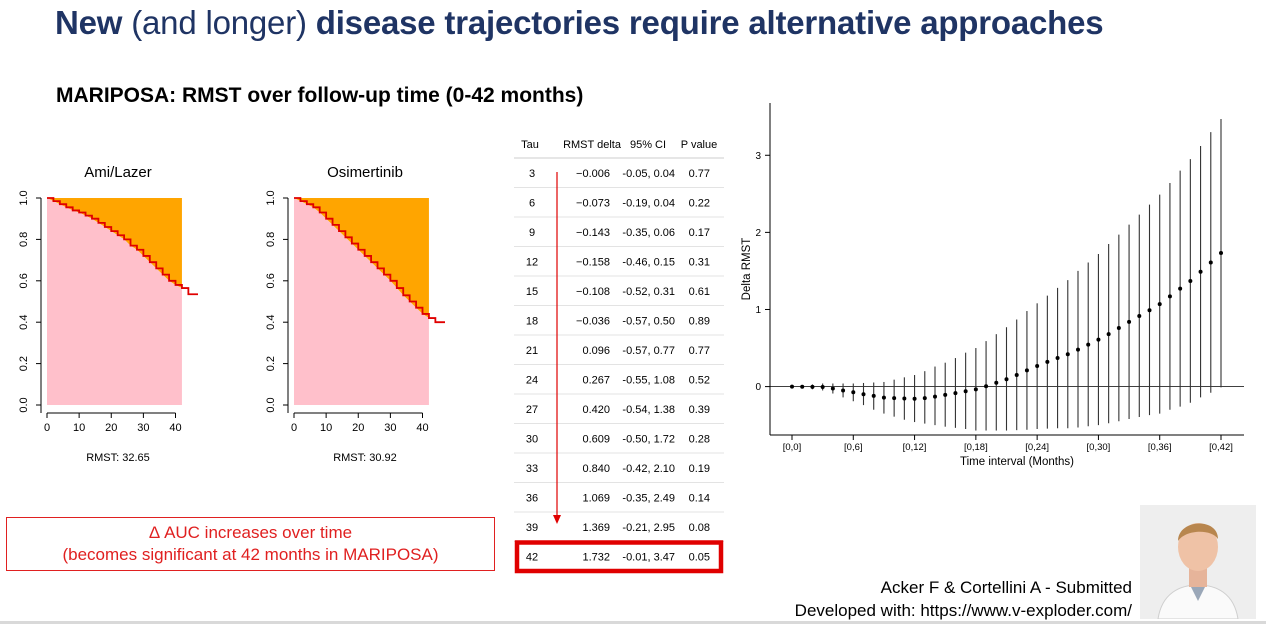 Image resolution: width=1266 pixels, height=624 pixels. I want to click on area-below-curve, so click(361, 301).